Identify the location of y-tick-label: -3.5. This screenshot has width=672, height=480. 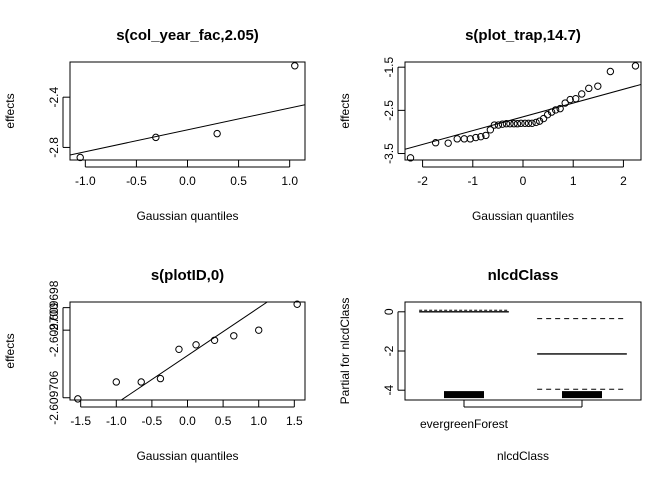
(389, 153).